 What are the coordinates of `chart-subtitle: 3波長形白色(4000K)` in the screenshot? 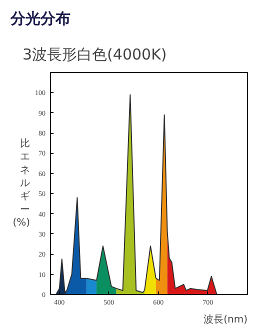 It's located at (94, 55).